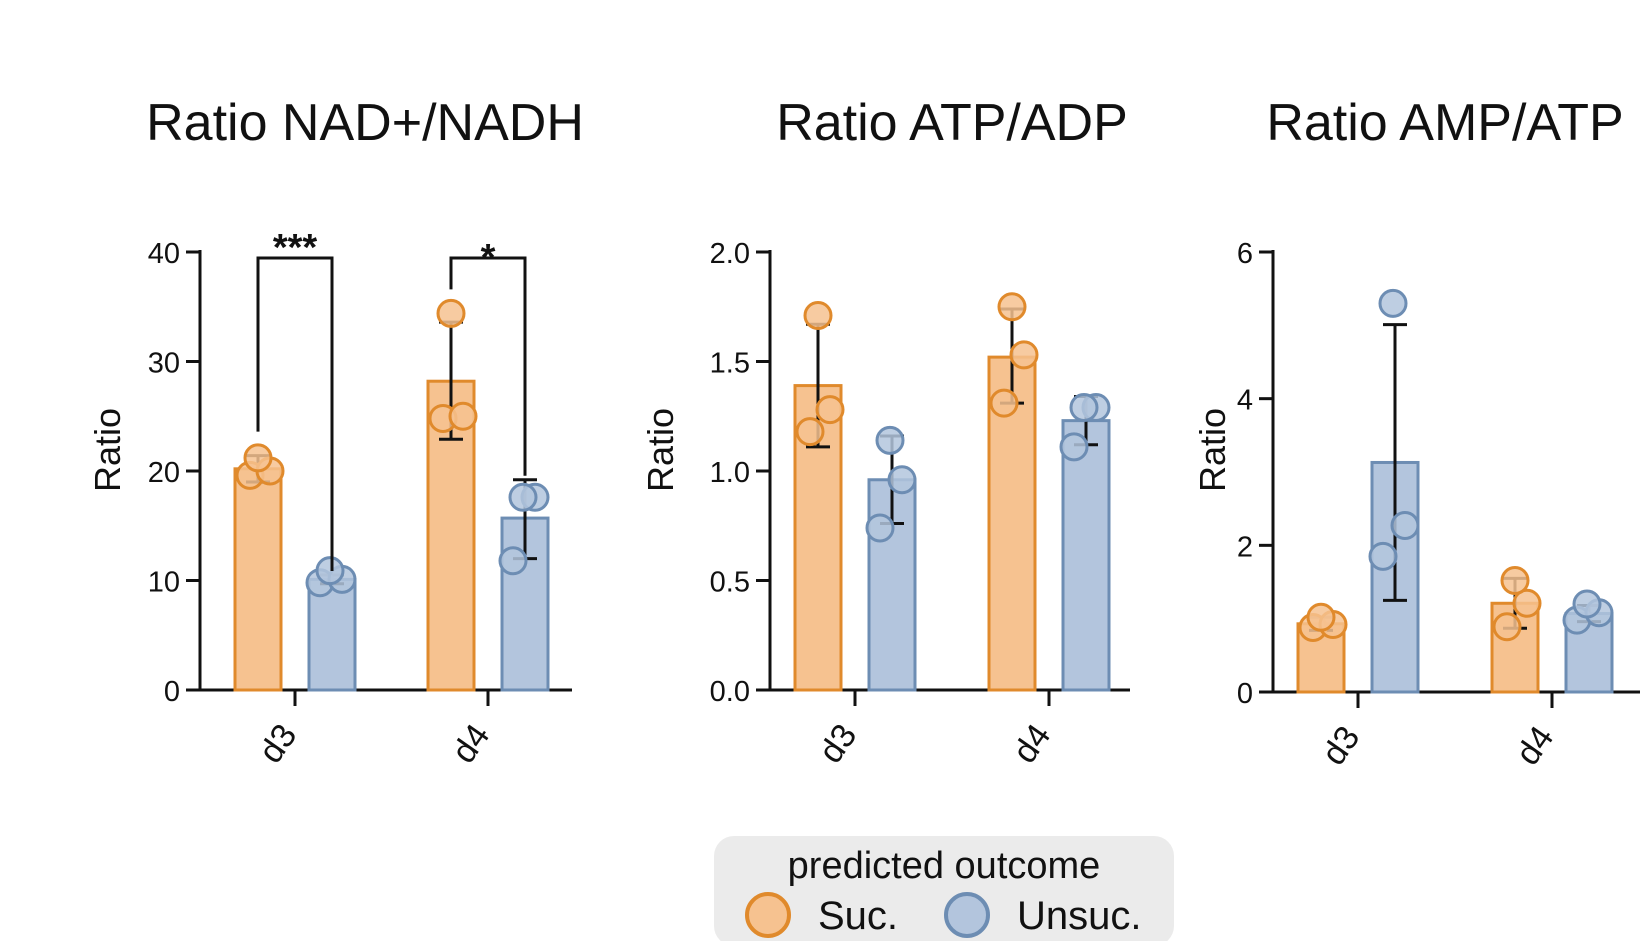 This screenshot has height=941, width=1652. I want to click on chart-title: Ratio ATP/ADP, so click(952, 123).